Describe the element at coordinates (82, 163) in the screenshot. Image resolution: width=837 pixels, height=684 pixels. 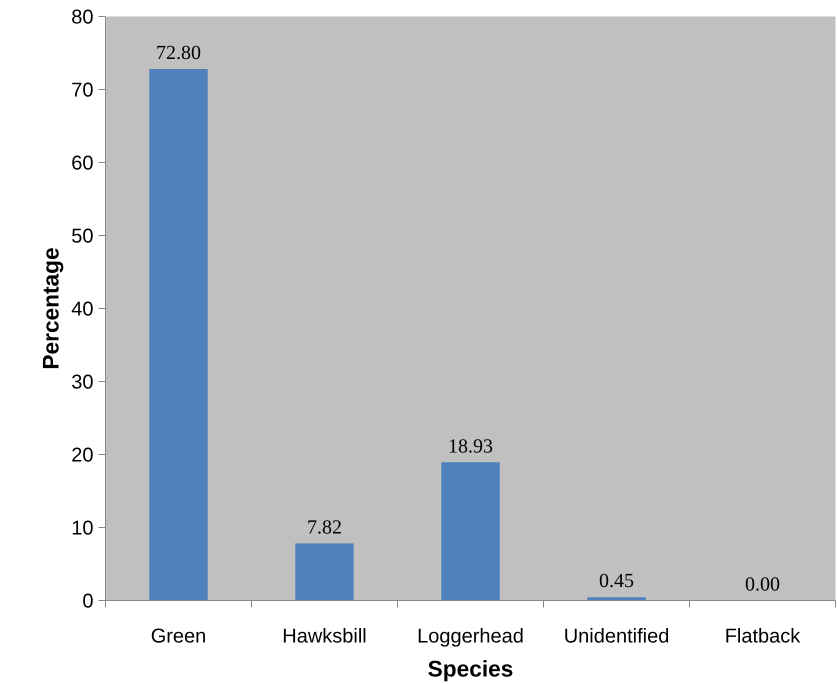
I see `y-tick-label: 60` at that location.